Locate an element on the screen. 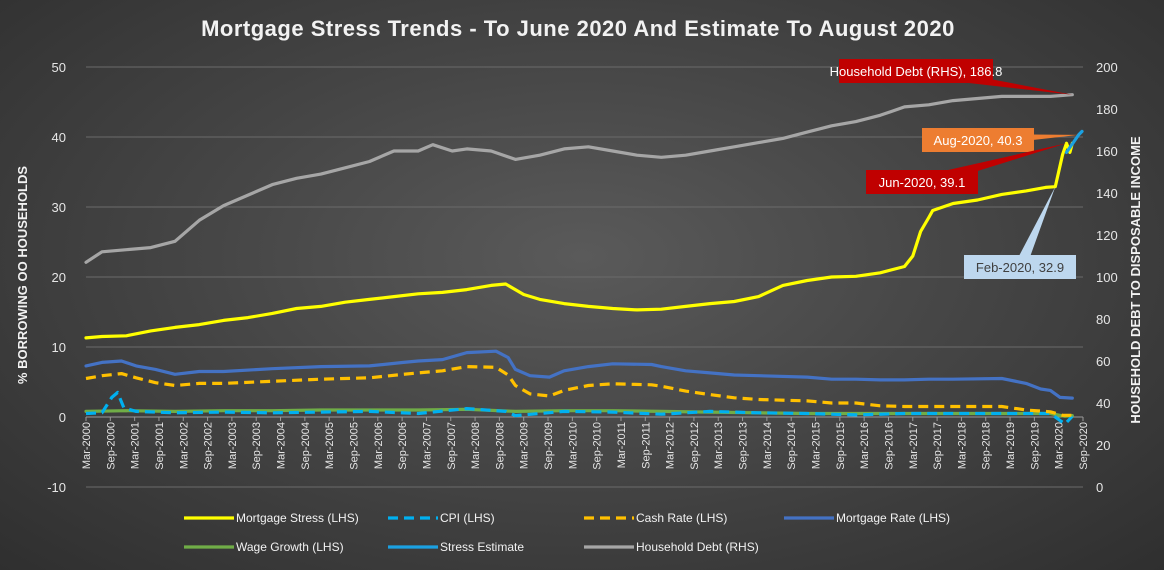 This screenshot has width=1164, height=570. annotation-label-3: Feb-2020, 32.9 is located at coordinates (1020, 267).